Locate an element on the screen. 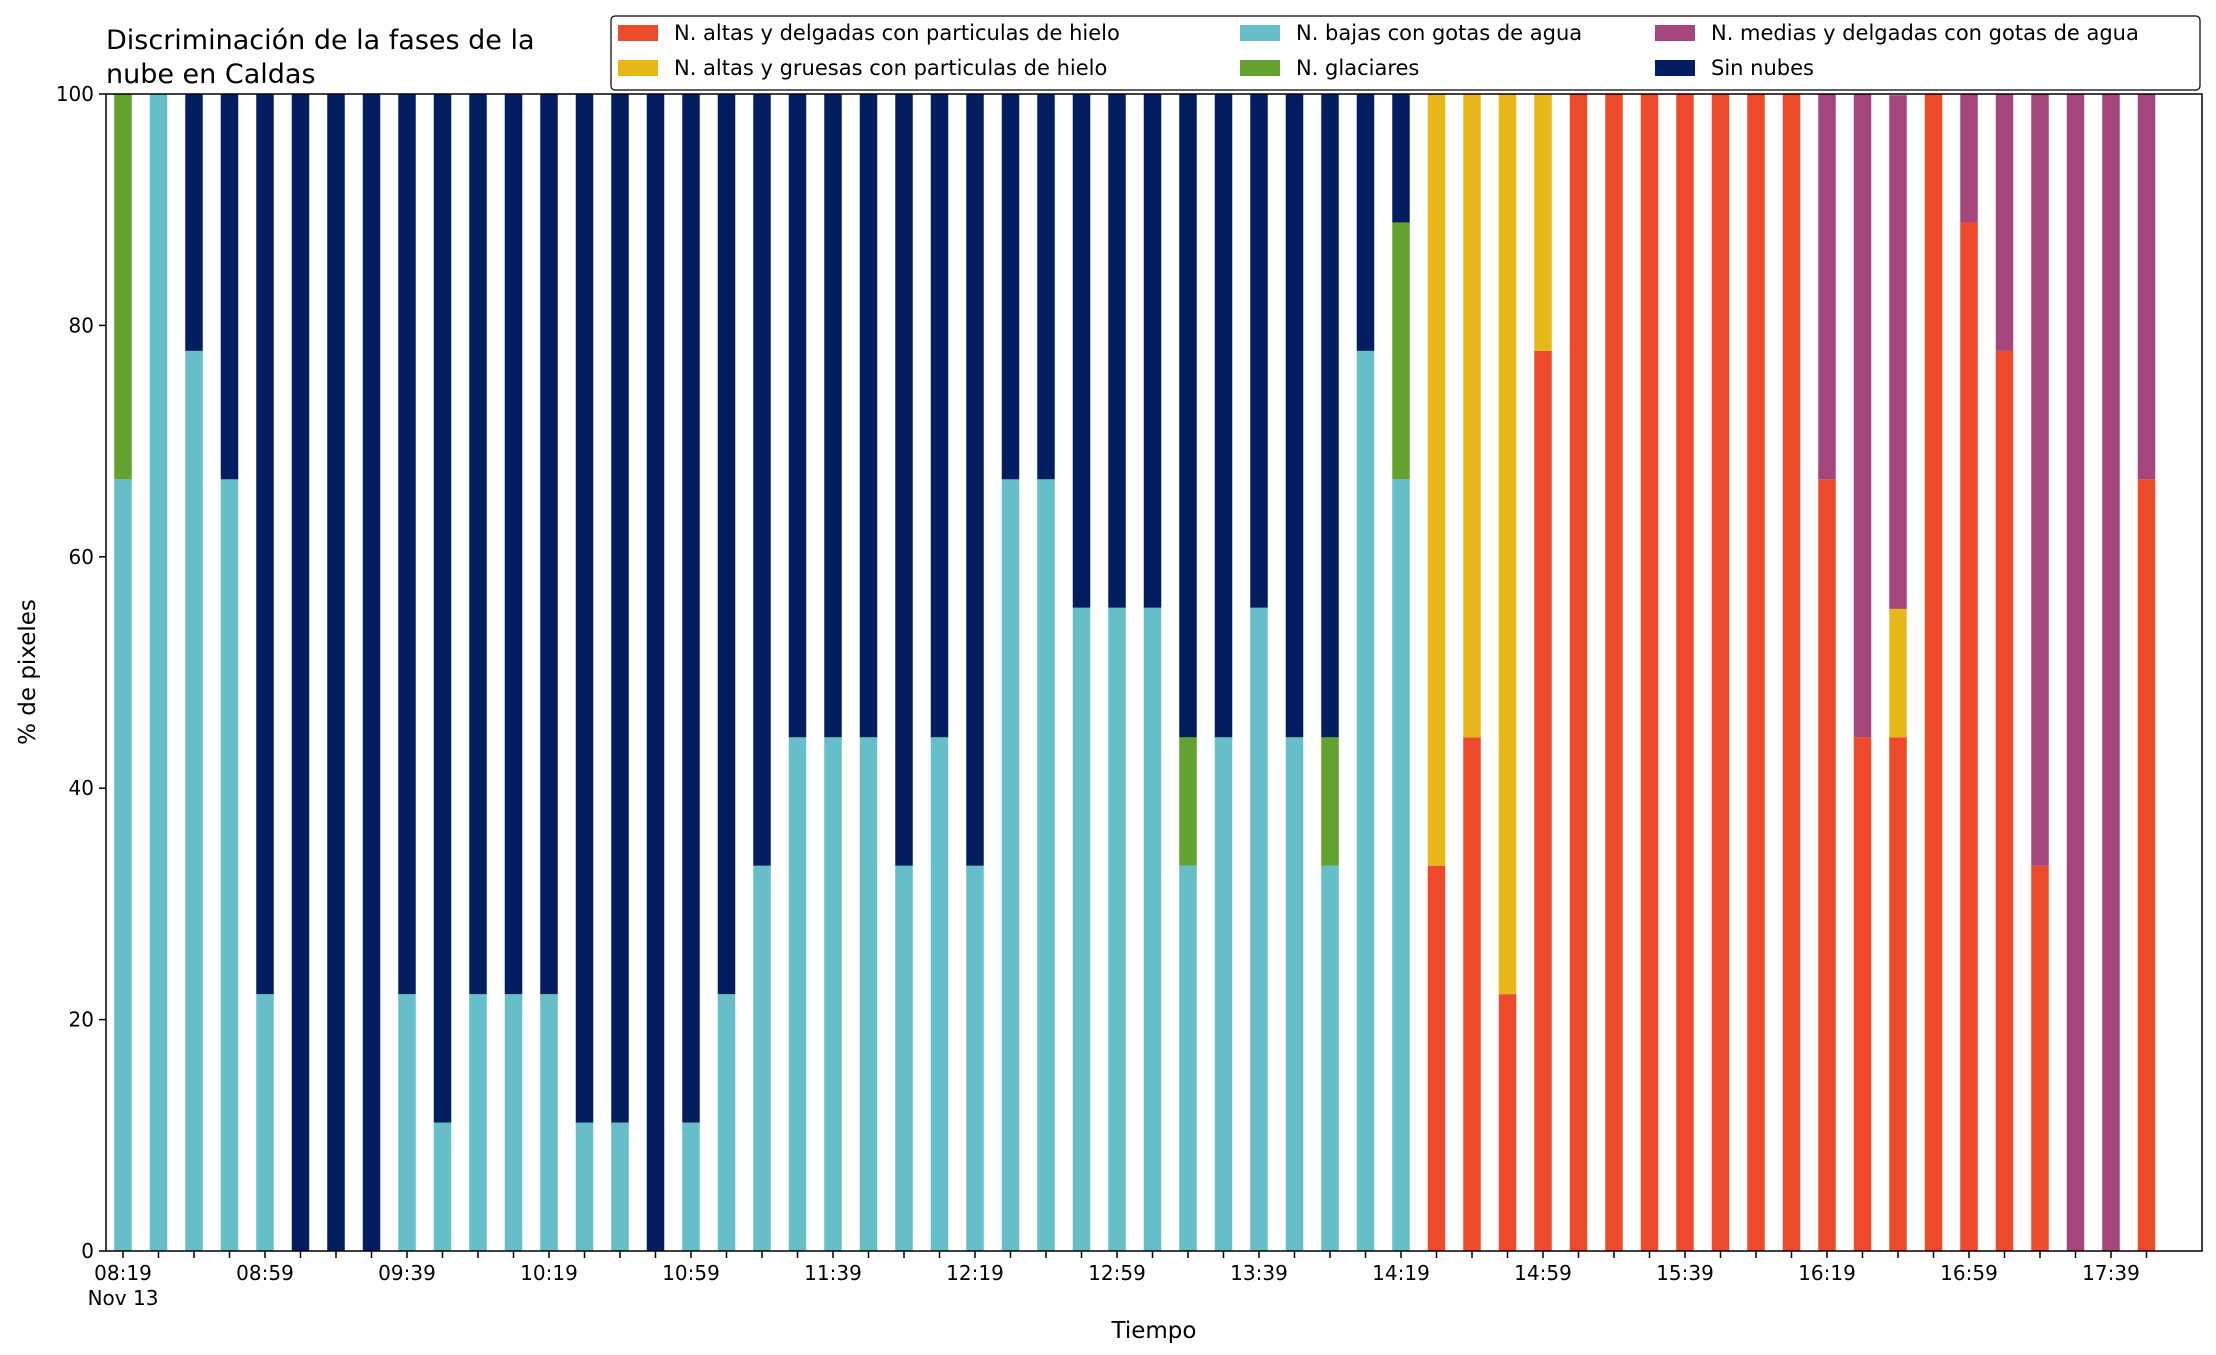 The width and height of the screenshot is (2216, 1355). y-tick-label-40: 40 is located at coordinates (81, 788).